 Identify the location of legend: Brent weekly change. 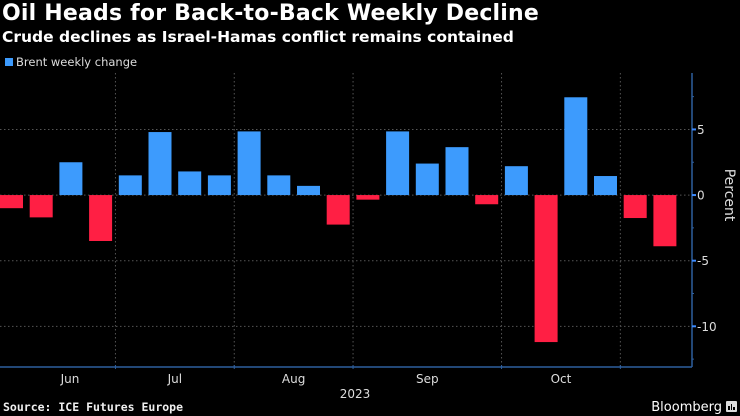
(71, 62).